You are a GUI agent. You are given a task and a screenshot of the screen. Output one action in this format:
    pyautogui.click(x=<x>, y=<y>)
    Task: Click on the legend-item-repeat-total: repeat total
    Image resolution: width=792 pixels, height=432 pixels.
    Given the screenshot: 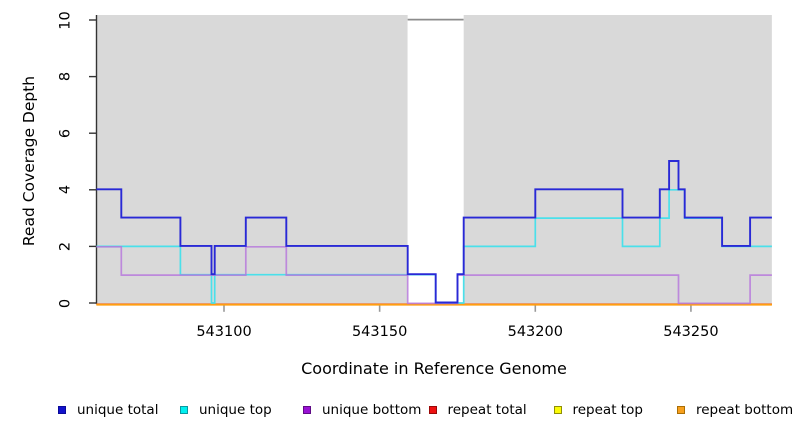 What is the action you would take?
    pyautogui.click(x=477, y=409)
    